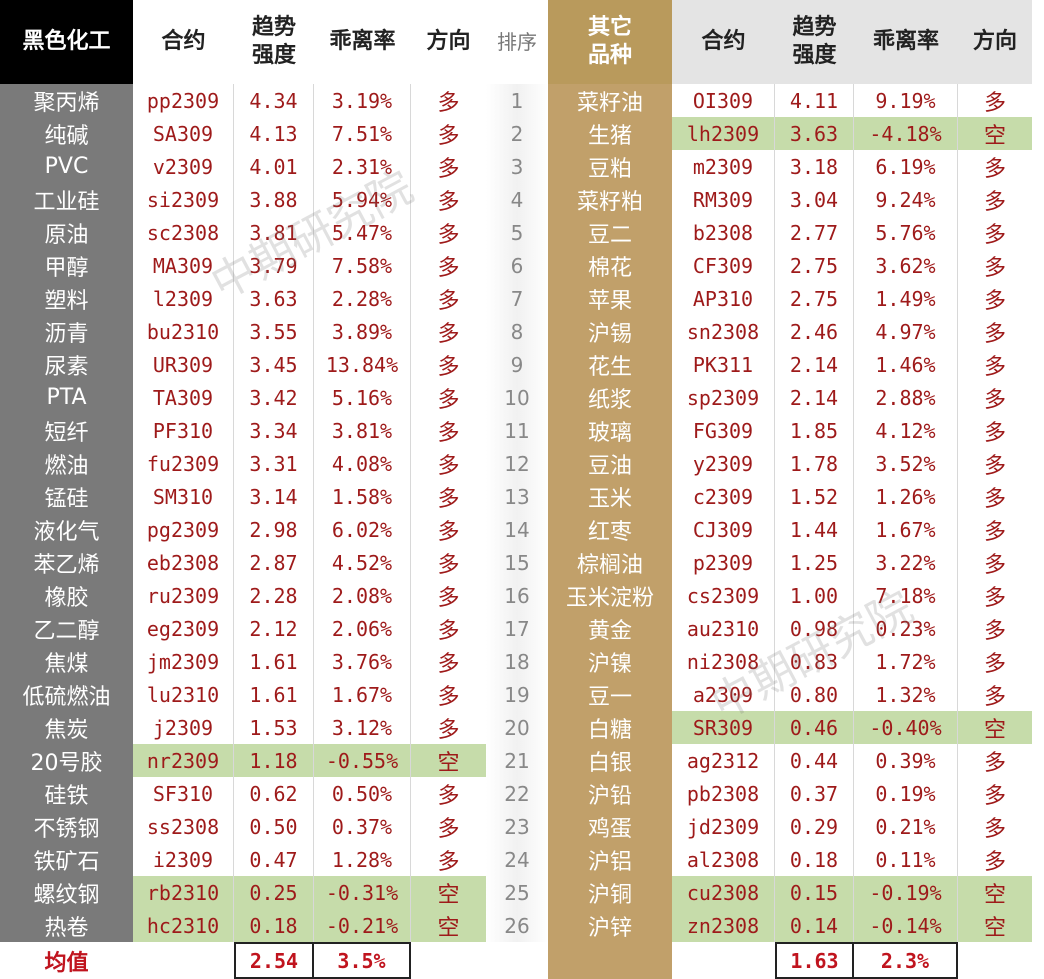 The height and width of the screenshot is (979, 1044). I want to click on left-product-name: 纯碱, so click(66, 133).